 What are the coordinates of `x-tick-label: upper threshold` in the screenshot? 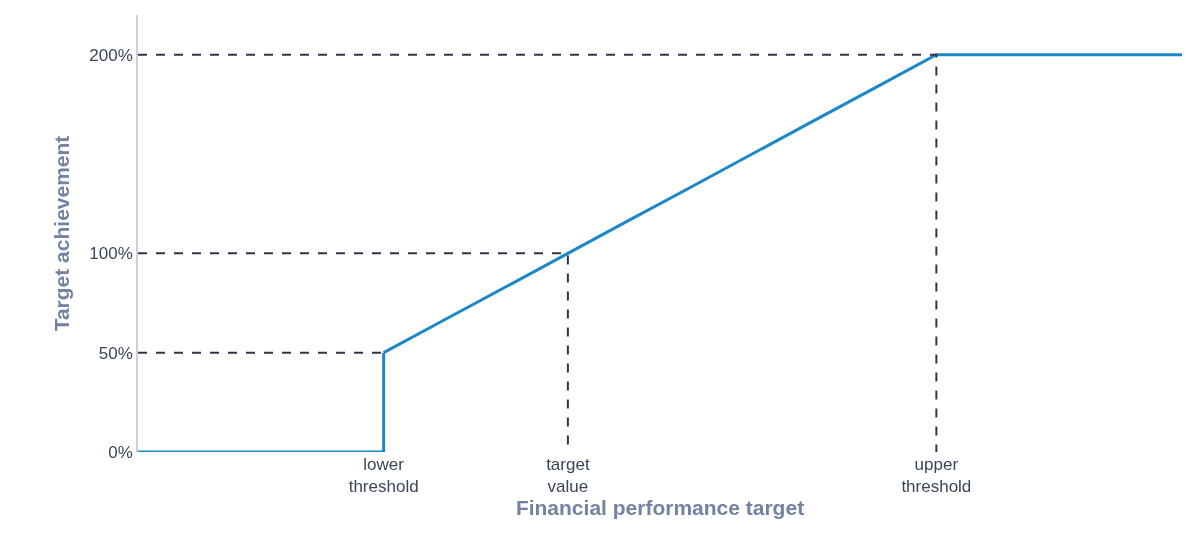 It's located at (936, 476).